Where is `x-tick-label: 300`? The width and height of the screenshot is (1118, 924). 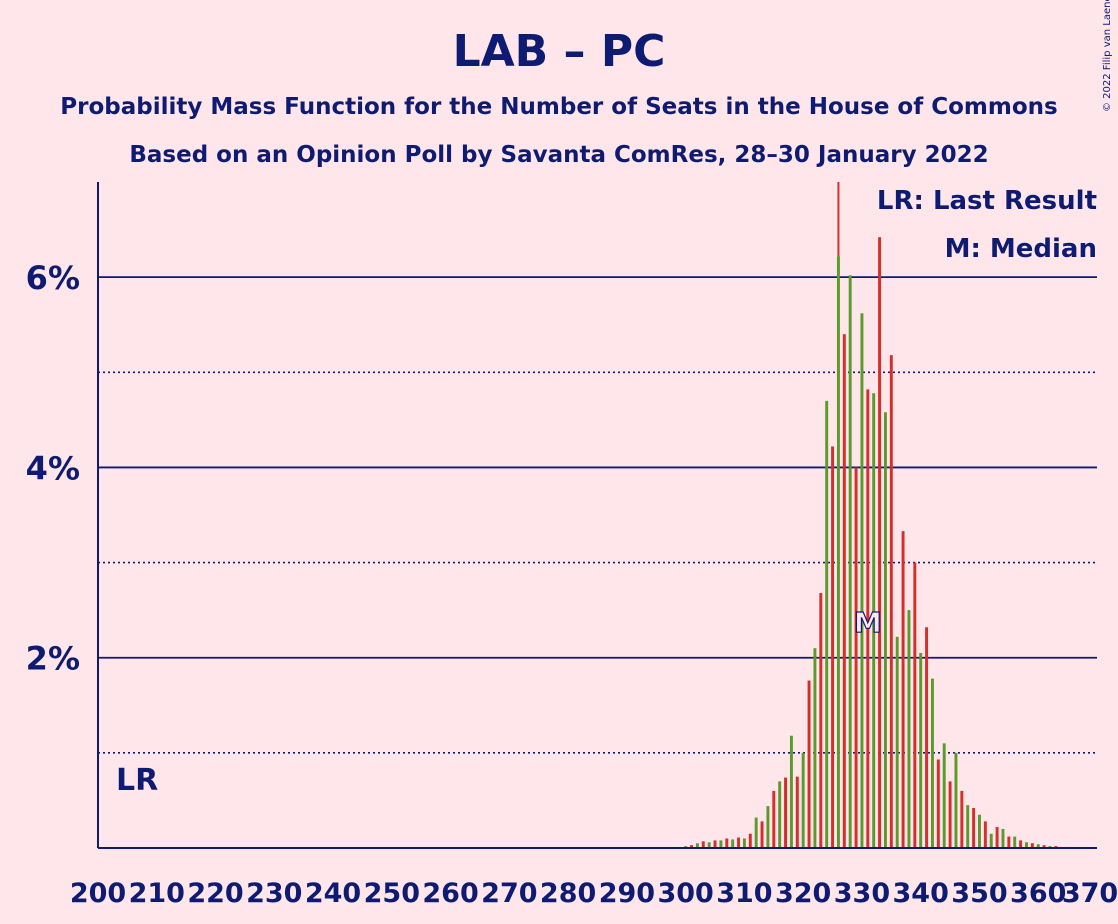 x-tick-label: 300 is located at coordinates (685, 893).